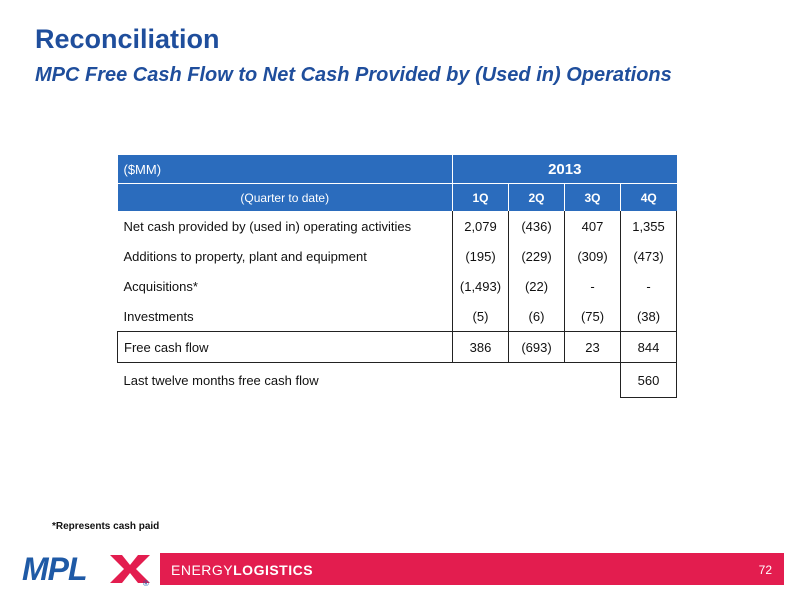  I want to click on table-cell: (195), so click(480, 256).